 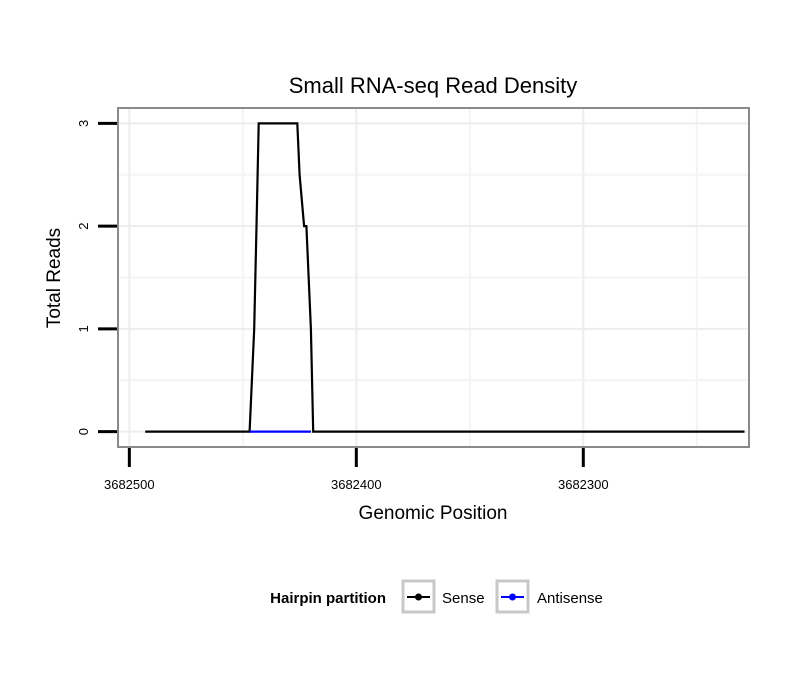 I want to click on legend-item-antisense: Antisense, so click(x=549, y=596).